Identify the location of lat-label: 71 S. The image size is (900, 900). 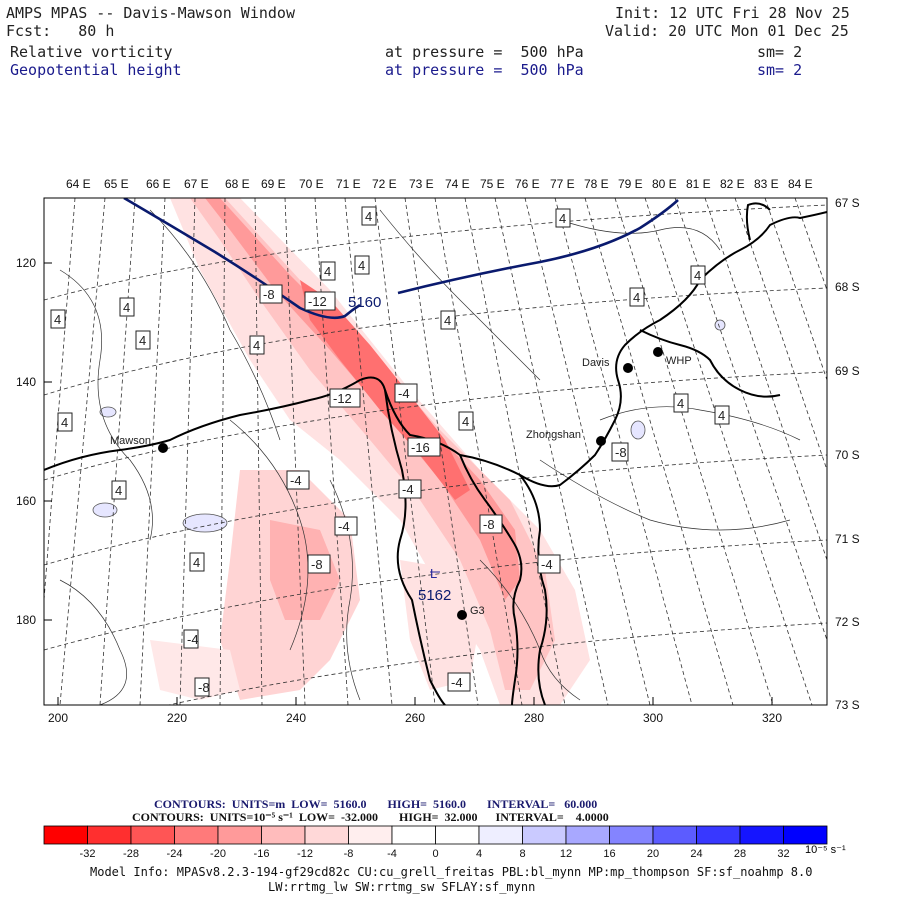
(847, 539).